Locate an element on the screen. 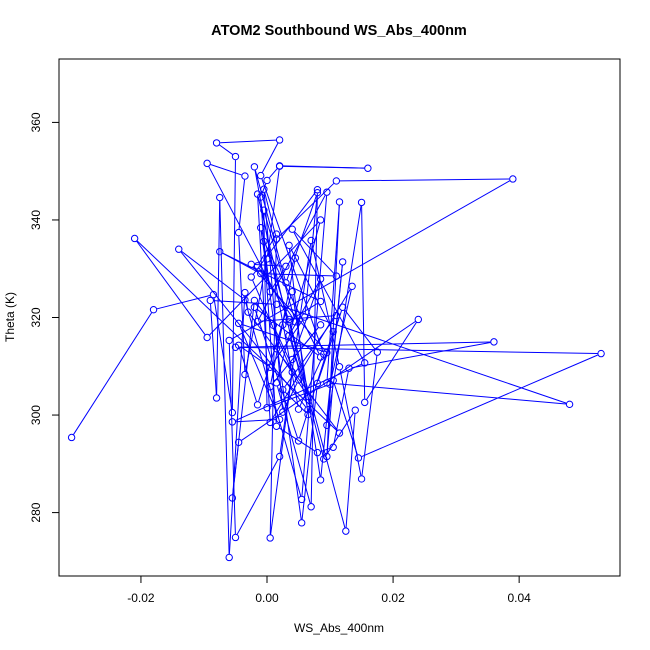  y-tick-label: 320 is located at coordinates (36, 317).